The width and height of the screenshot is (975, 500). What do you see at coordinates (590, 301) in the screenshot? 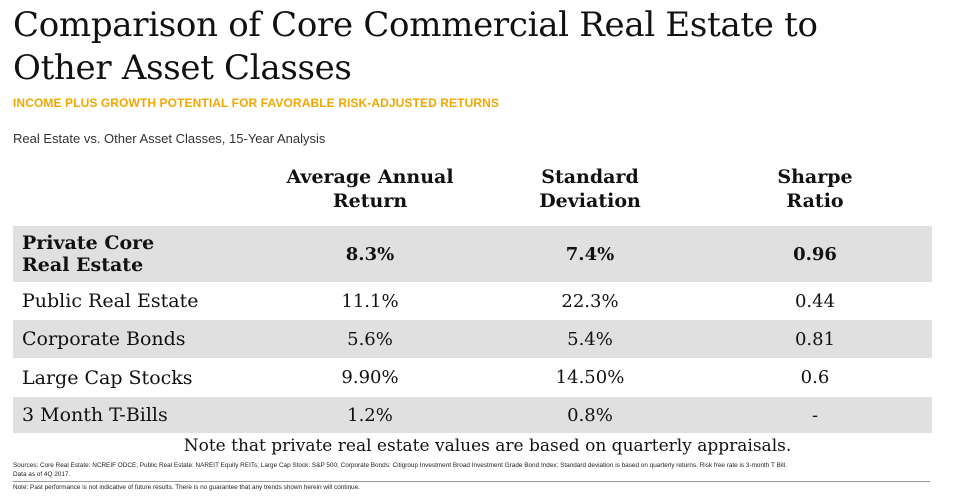
I see `cell-std-dev: 22.3%` at bounding box center [590, 301].